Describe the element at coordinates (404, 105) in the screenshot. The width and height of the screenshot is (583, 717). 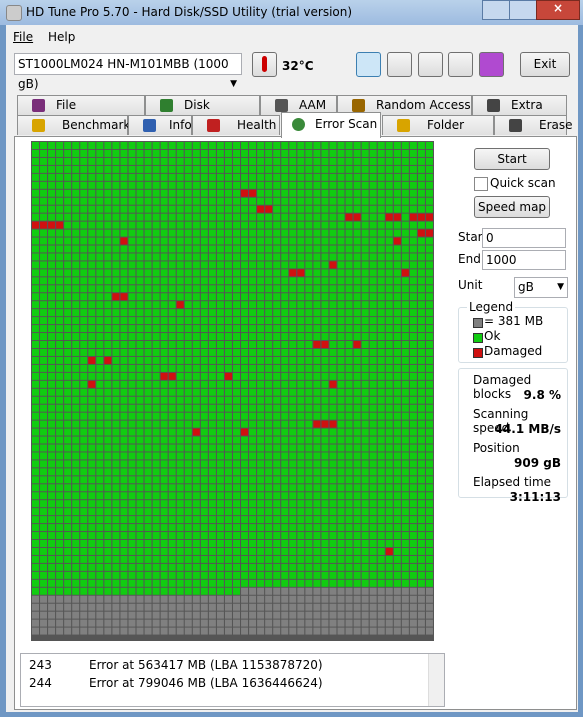
I see `tab: Random Access` at that location.